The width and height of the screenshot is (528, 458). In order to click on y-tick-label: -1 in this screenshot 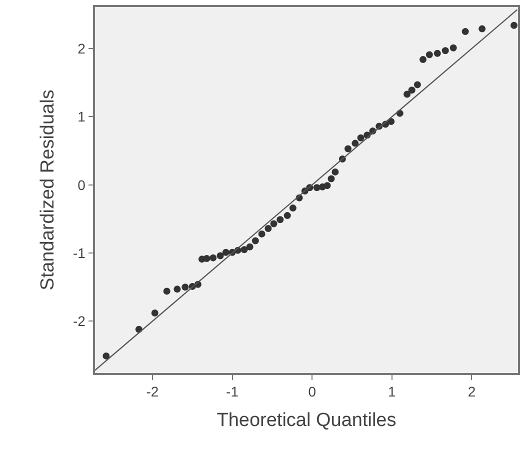, I will do `click(79, 252)`.